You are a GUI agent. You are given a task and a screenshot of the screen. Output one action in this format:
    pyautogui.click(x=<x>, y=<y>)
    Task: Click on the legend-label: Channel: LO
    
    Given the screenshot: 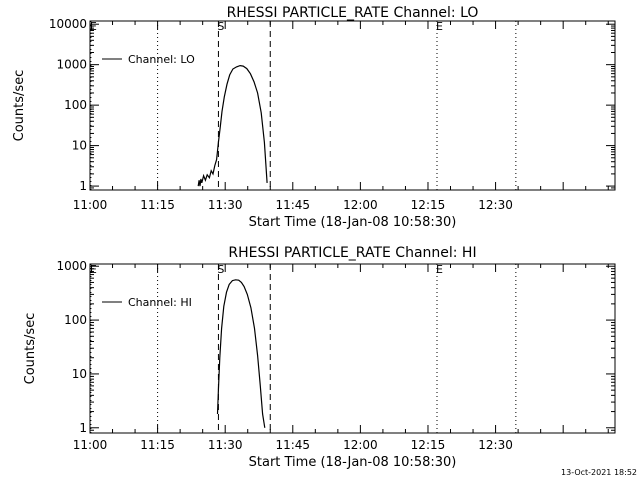 What is the action you would take?
    pyautogui.click(x=161, y=59)
    